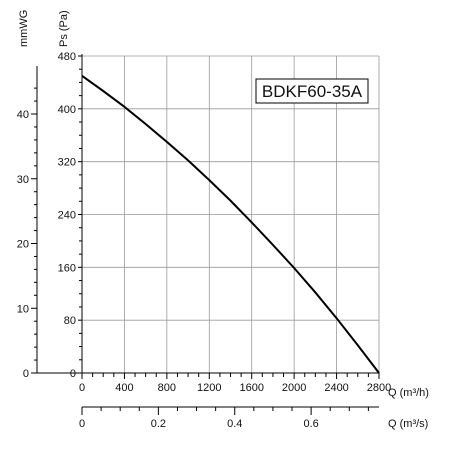  What do you see at coordinates (379, 388) in the screenshot?
I see `x-tick-label: 2800` at bounding box center [379, 388].